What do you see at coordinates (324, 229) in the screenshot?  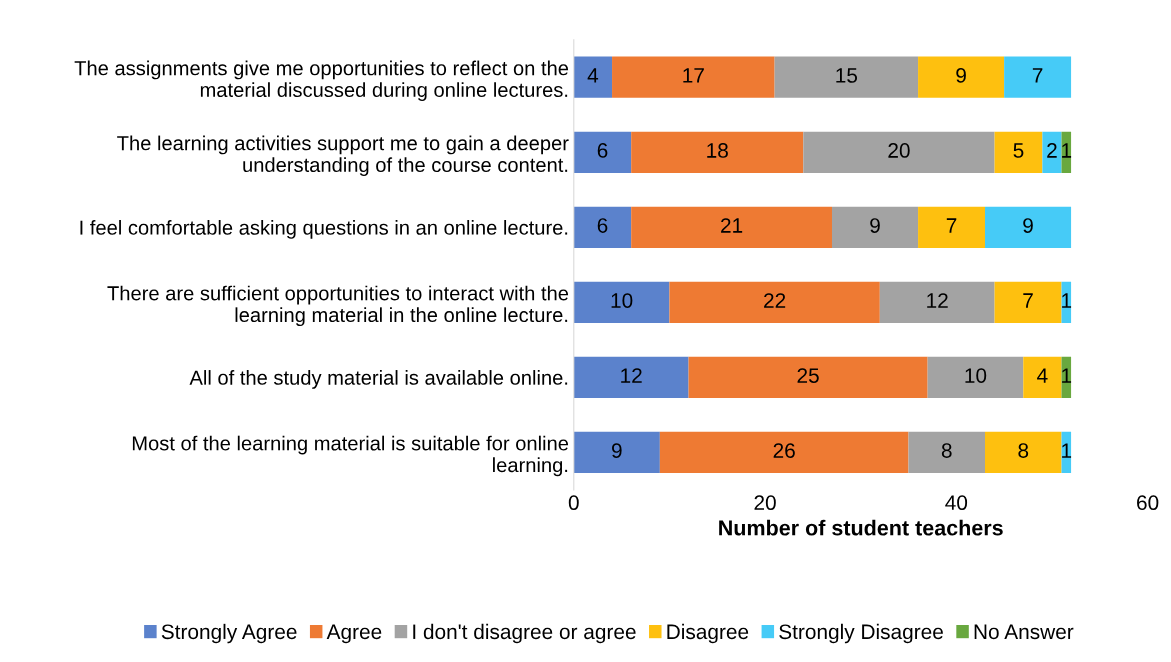 I see `y-tick-label: I feel comfortable asking questions in an online lecture.` at bounding box center [324, 229].